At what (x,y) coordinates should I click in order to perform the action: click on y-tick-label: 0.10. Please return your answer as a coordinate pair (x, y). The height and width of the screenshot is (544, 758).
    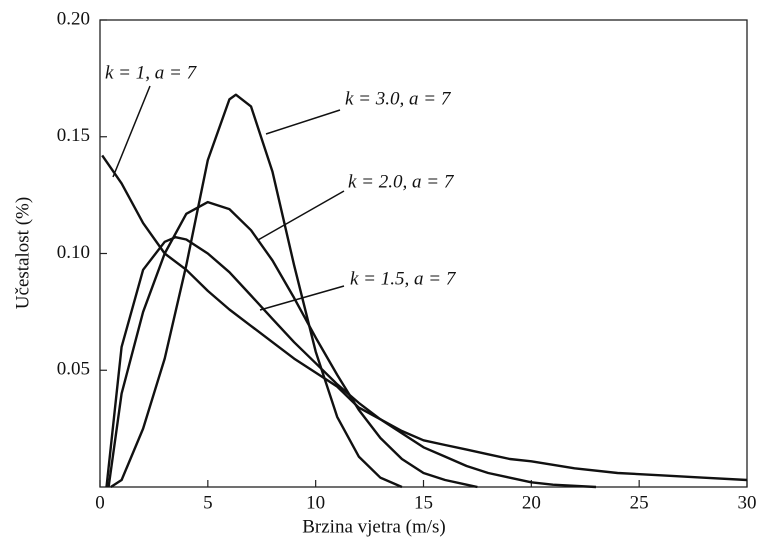
    Looking at the image, I should click on (73, 252).